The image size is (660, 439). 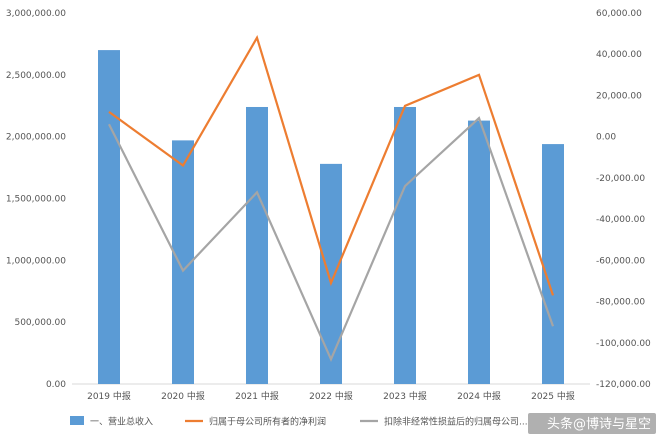 I want to click on x-tick-label: 2021 中报, so click(x=257, y=396).